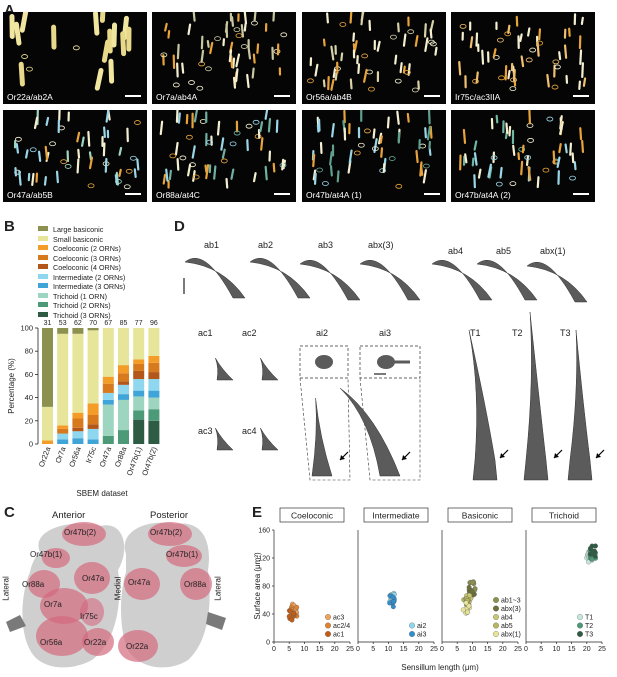  I want to click on tile-label: Or47a/ab5B, so click(30, 195).